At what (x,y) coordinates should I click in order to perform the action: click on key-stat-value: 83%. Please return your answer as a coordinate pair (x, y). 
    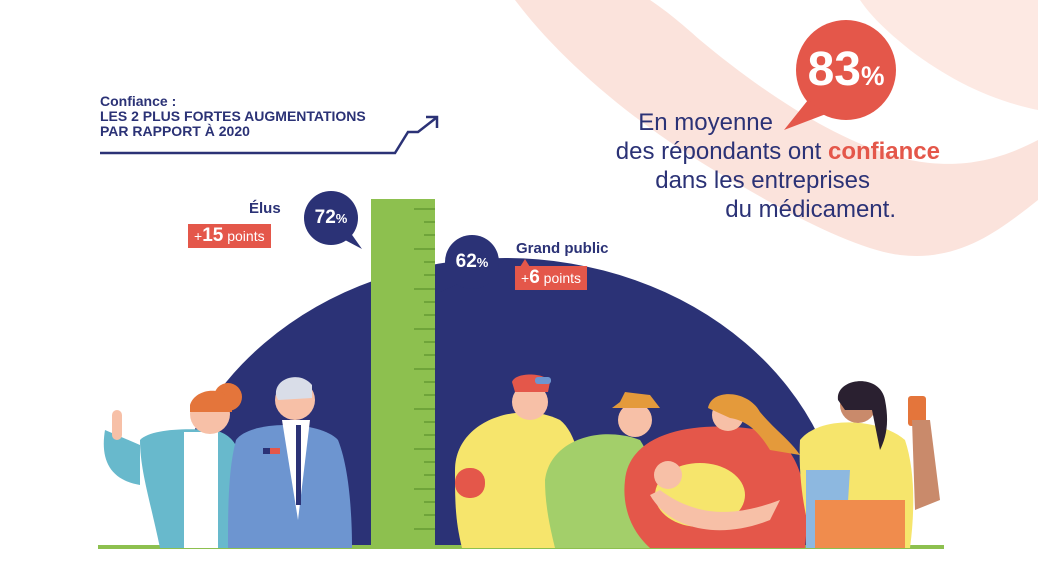
    Looking at the image, I should click on (846, 73).